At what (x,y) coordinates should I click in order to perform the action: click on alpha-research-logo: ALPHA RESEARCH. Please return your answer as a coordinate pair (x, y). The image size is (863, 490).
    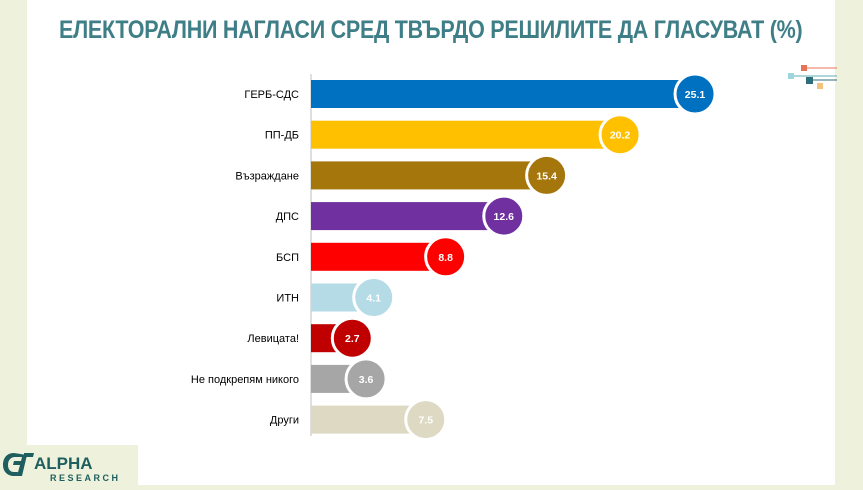
    Looking at the image, I should click on (69, 465).